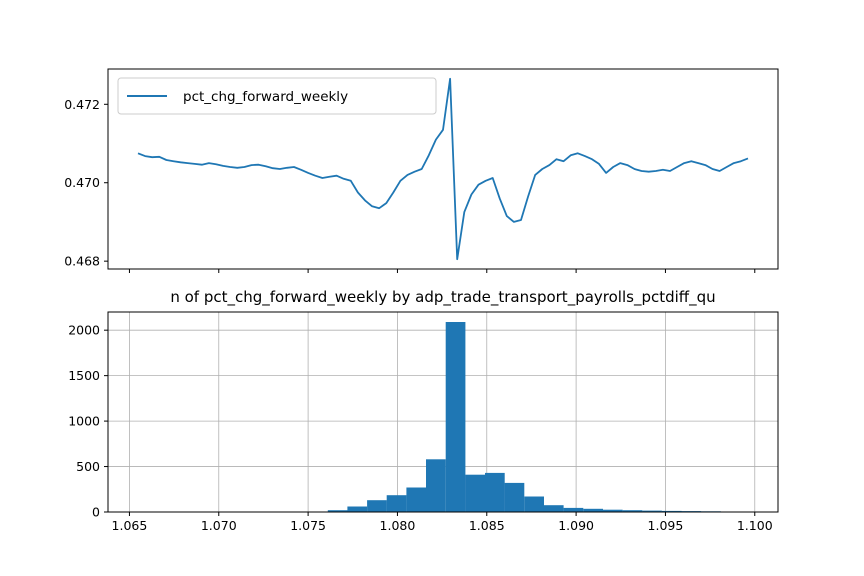 The image size is (864, 576). What do you see at coordinates (308, 525) in the screenshot?
I see `x-tick-label: 1.075` at bounding box center [308, 525].